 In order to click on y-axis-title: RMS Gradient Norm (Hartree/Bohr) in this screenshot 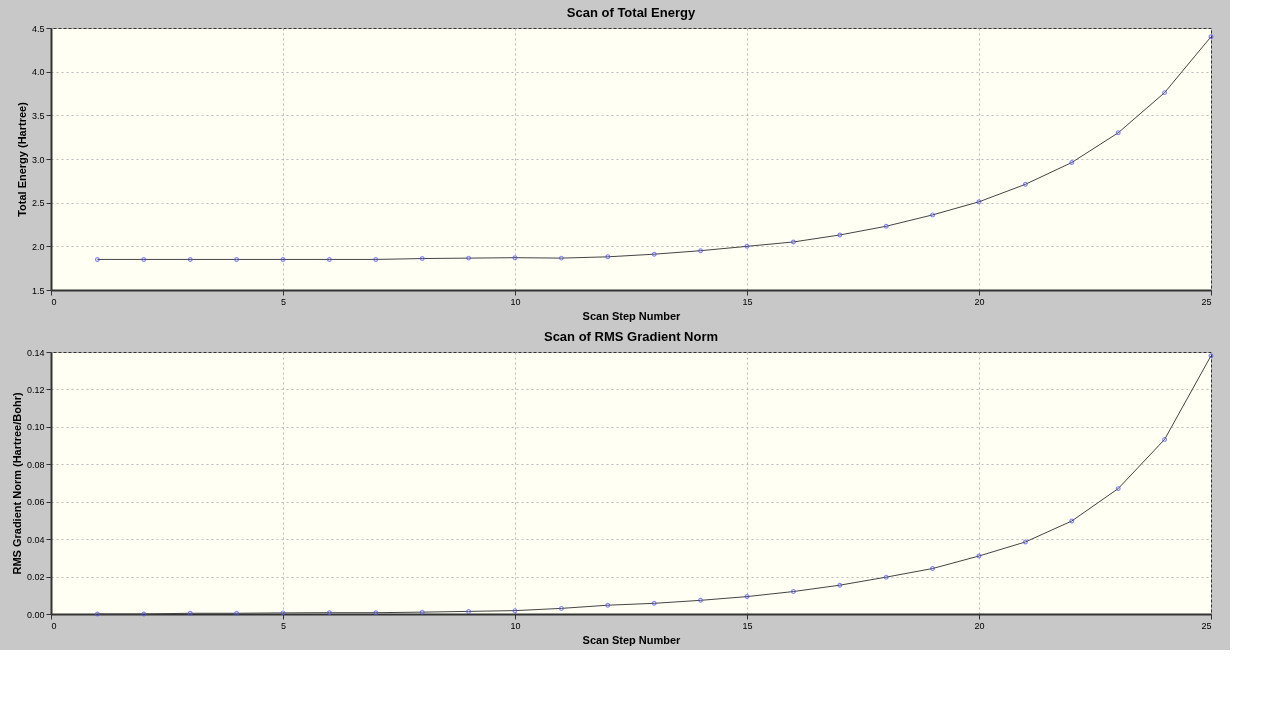, I will do `click(16, 483)`.